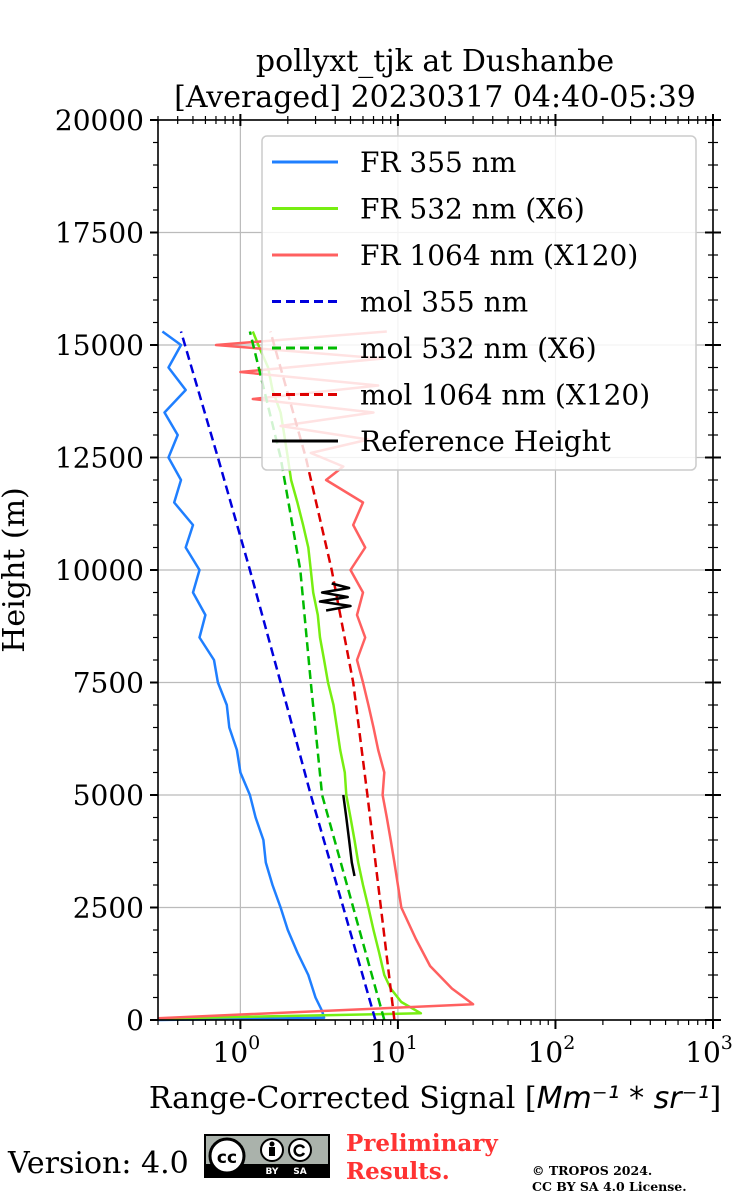 The width and height of the screenshot is (750, 1200). Describe the element at coordinates (435, 61) in the screenshot. I see `chart-title: pollyxt_tjk at Dushanbe` at that location.